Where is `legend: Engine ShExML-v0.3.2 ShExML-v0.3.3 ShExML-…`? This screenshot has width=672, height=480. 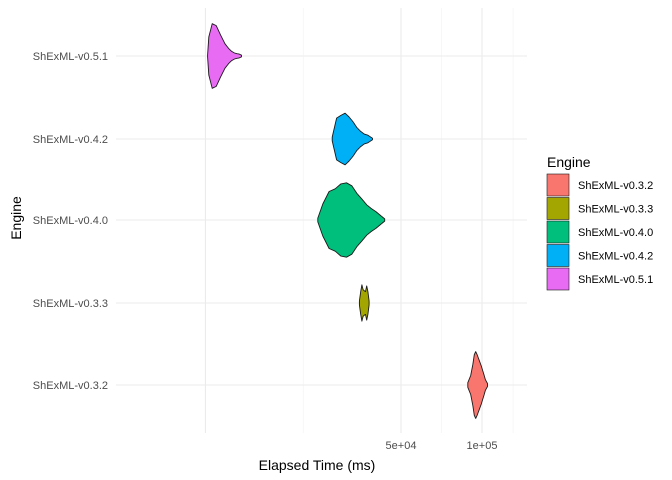
legend: Engine ShExML-v0.3.2 ShExML-v0.3.3 ShExML-… is located at coordinates (599, 222).